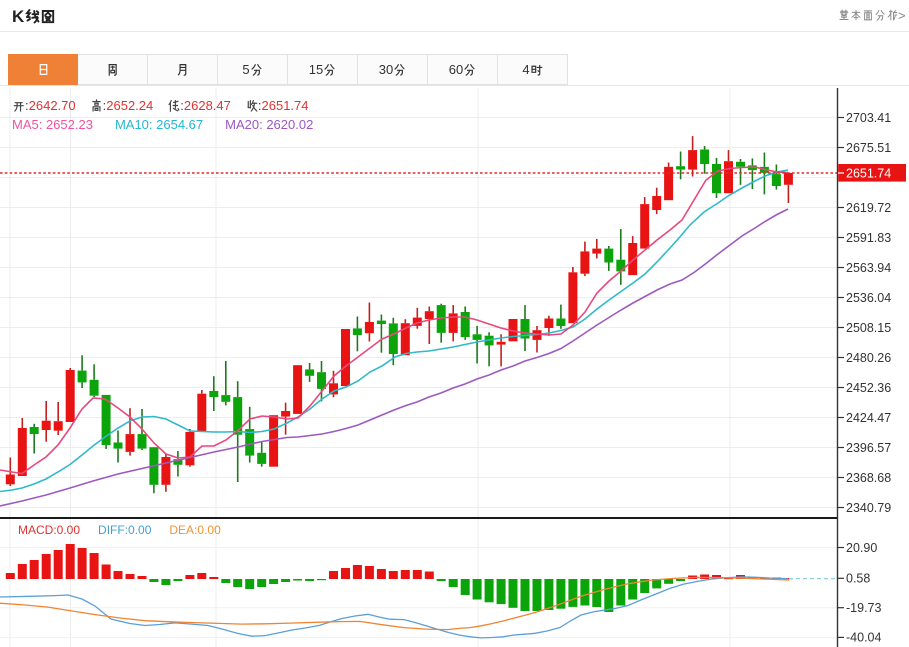 This screenshot has height=647, width=909. What do you see at coordinates (868, 478) in the screenshot?
I see `svg-text: 2368.68` at bounding box center [868, 478].